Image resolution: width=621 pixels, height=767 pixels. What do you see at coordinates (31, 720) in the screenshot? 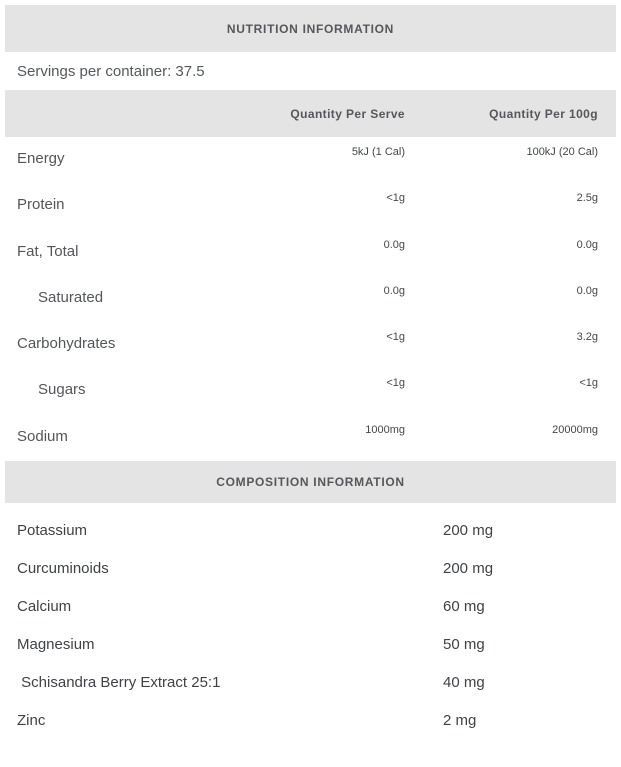
I see `ingredient-label: Zinc` at bounding box center [31, 720].